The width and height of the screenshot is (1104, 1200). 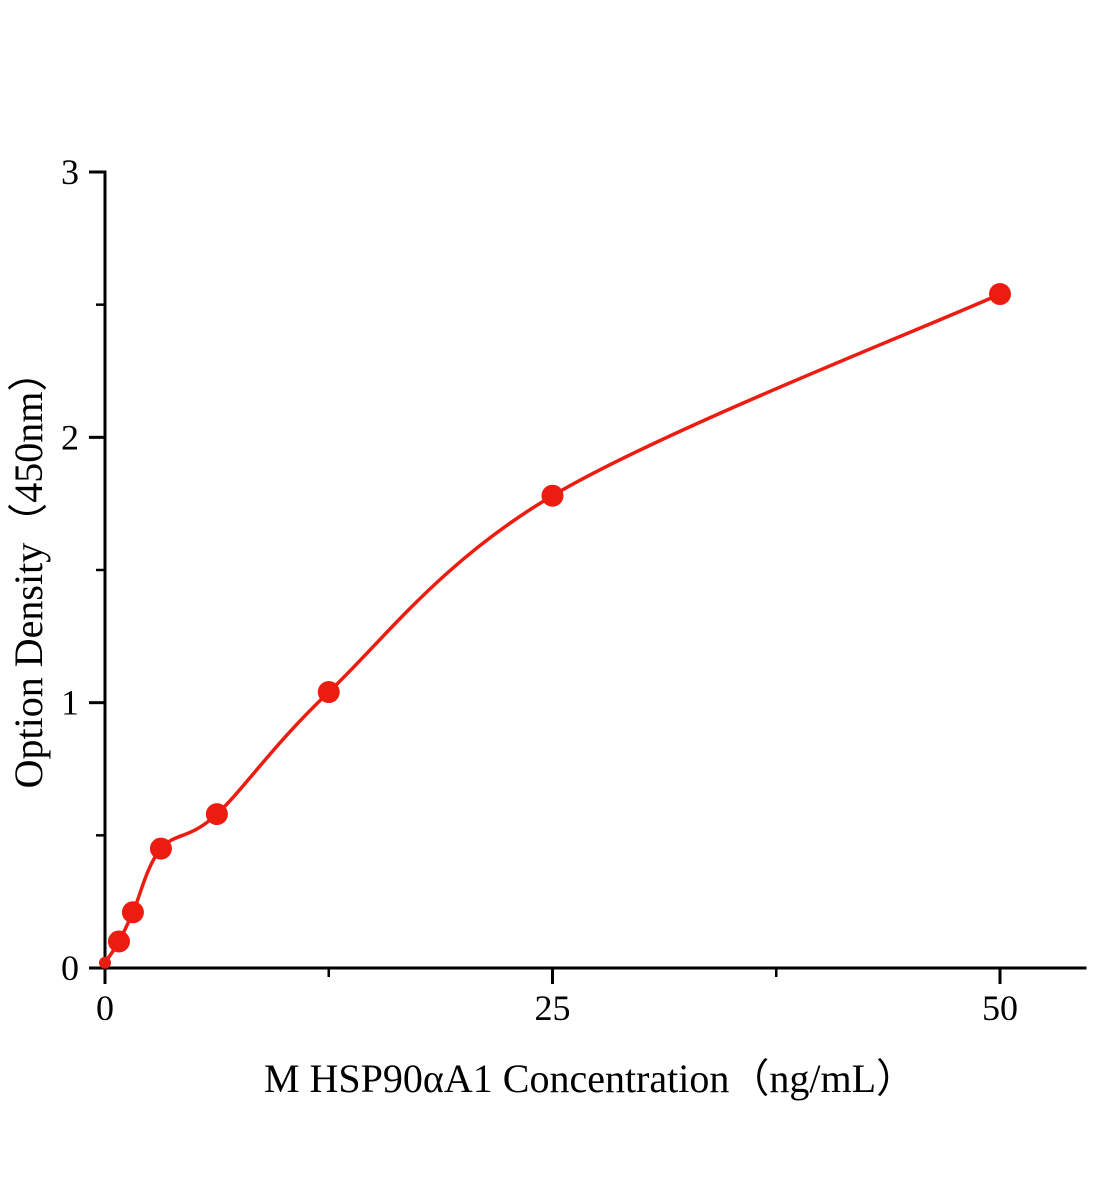 I want to click on x-axis-label: M HSP90αA1 Concentration（ng/mL）, so click(x=590, y=1078).